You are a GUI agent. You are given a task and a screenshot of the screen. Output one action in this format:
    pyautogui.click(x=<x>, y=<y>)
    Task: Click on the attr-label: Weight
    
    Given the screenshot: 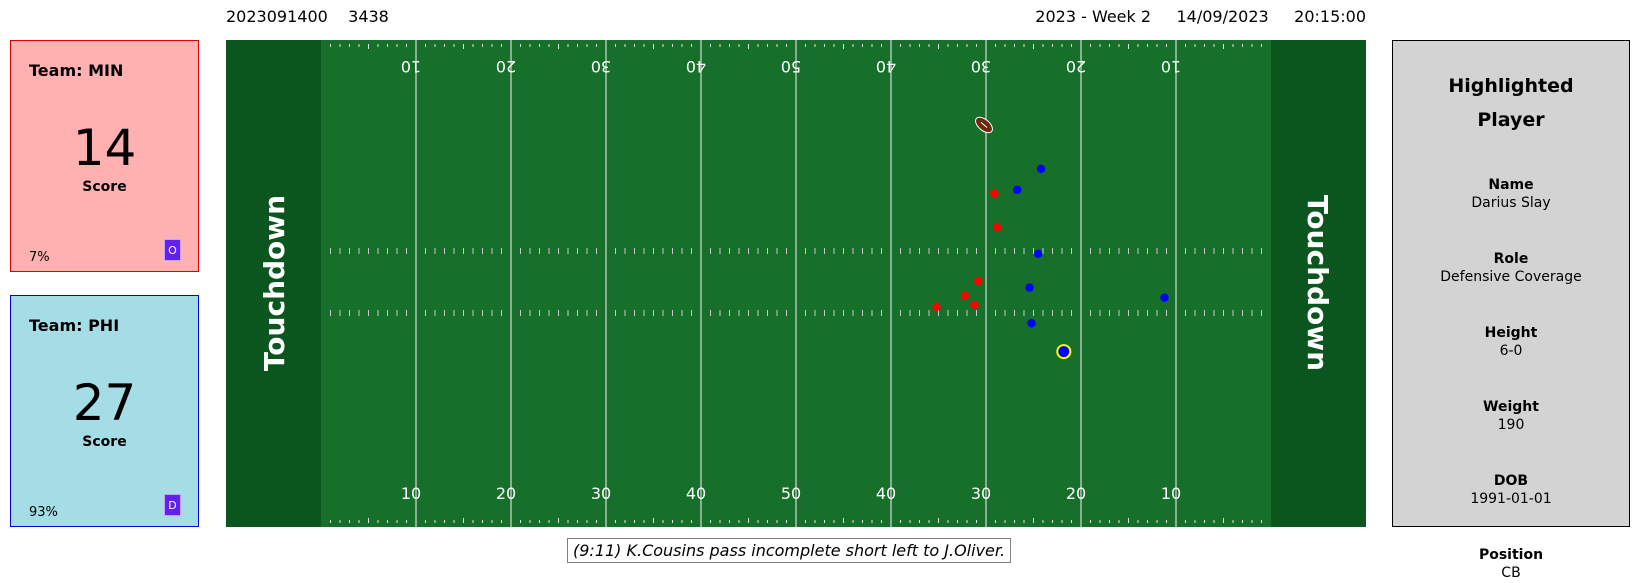 What is the action you would take?
    pyautogui.click(x=1511, y=407)
    